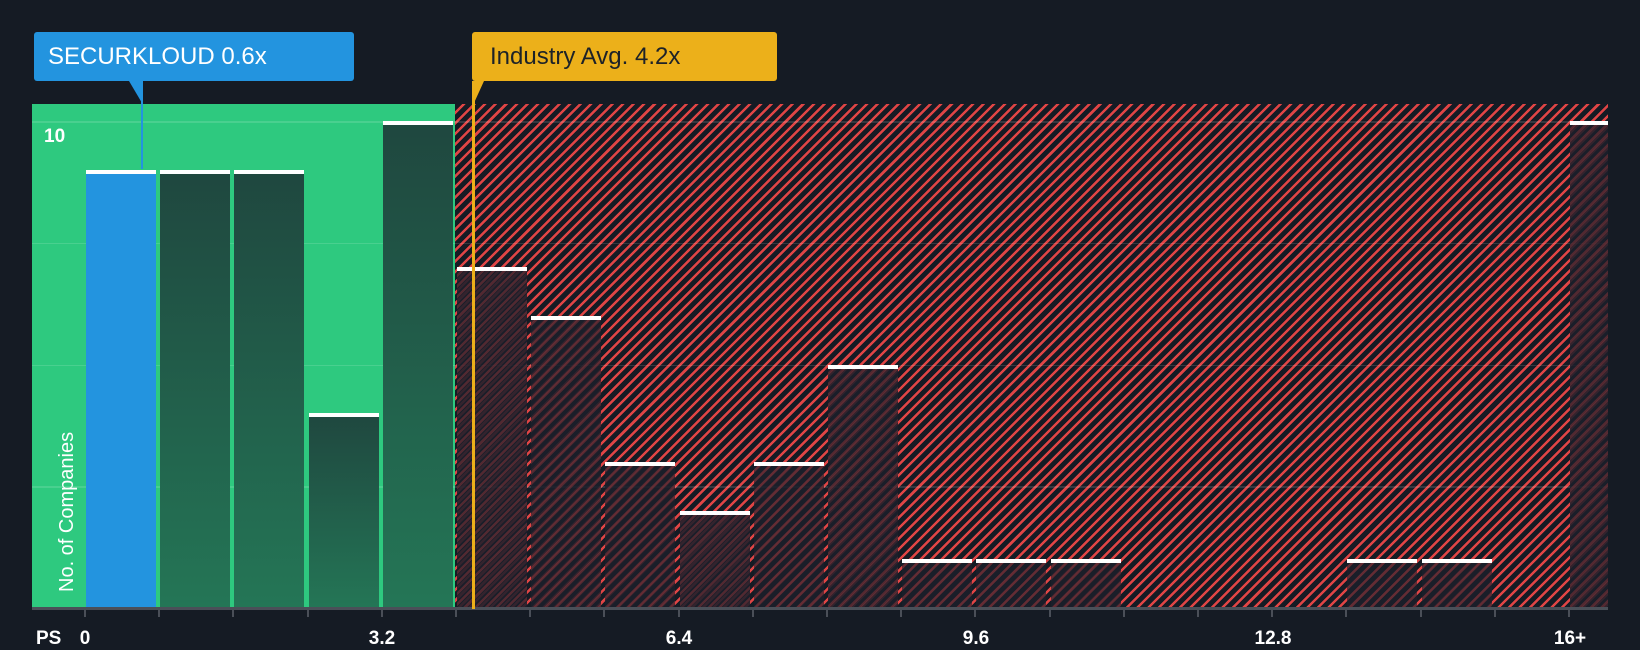  I want to click on industry-average-line, so click(473, 345).